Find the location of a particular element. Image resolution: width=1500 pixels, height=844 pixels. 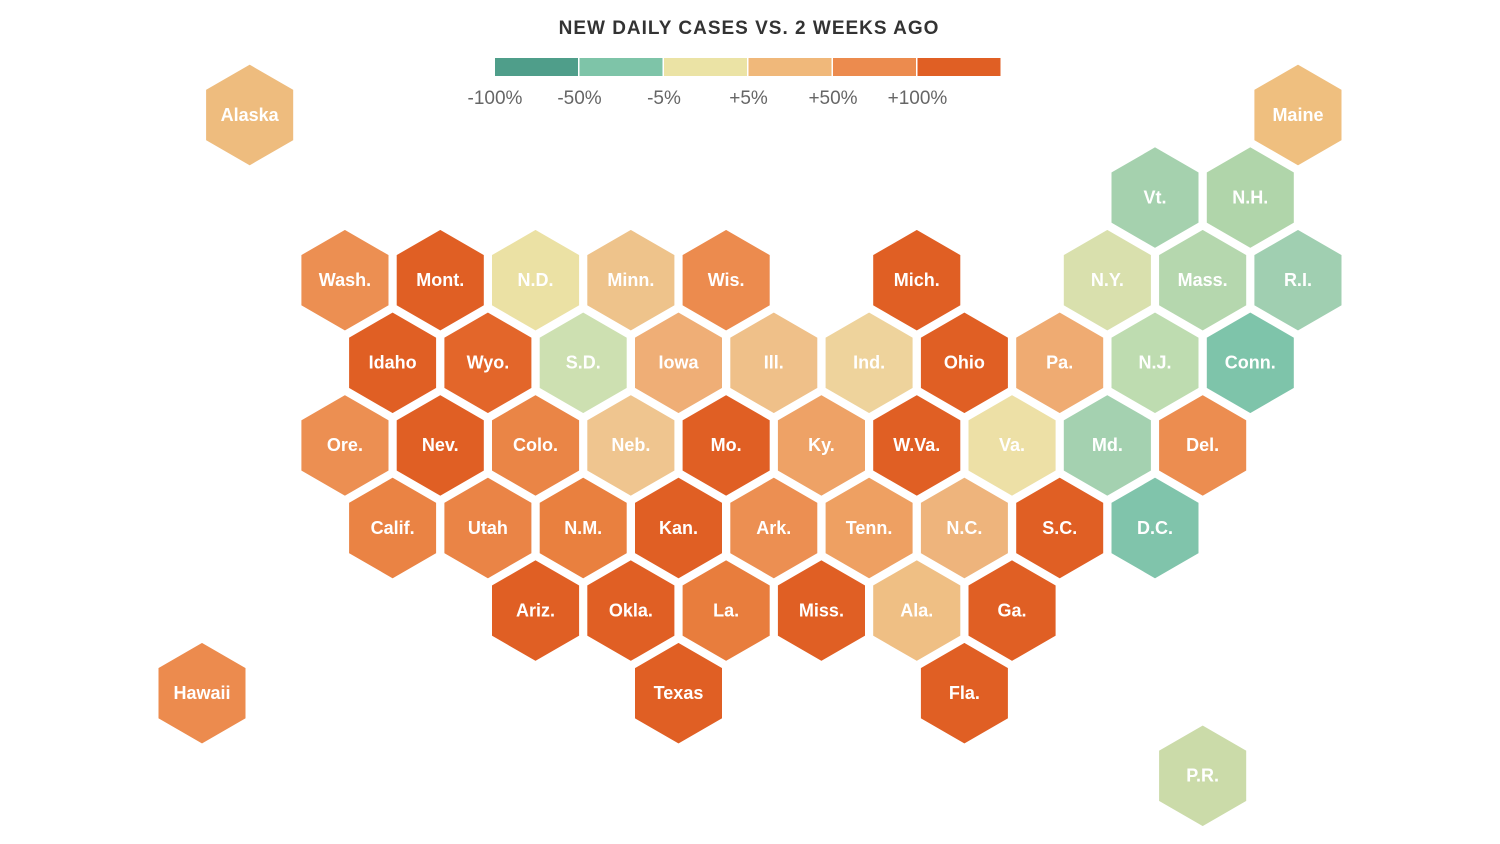

state-label: Del. is located at coordinates (1202, 445).